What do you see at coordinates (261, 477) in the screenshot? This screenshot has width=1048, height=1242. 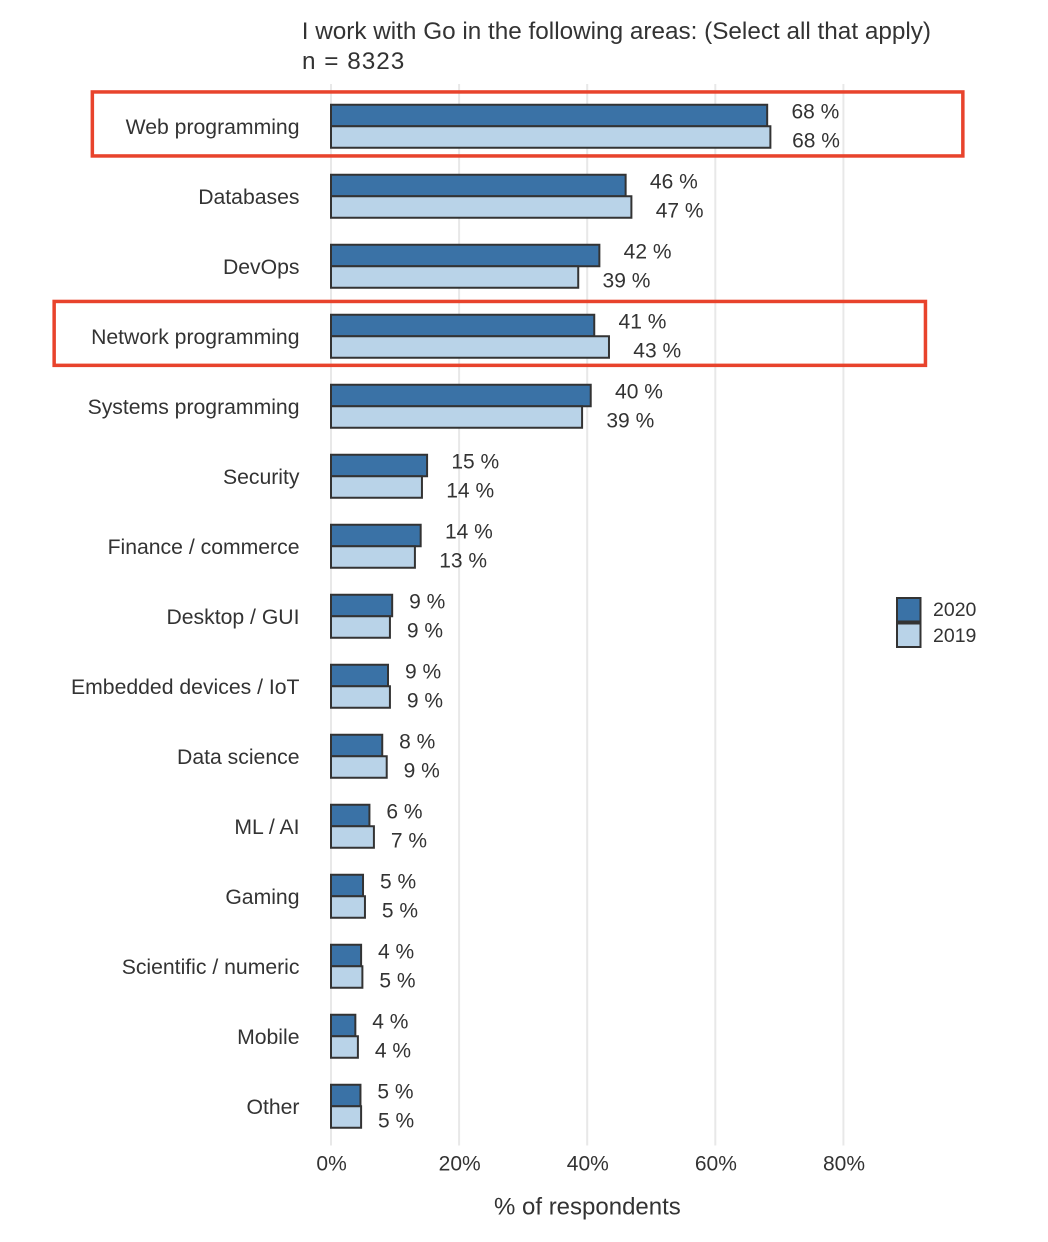 I see `svg-text: Security` at bounding box center [261, 477].